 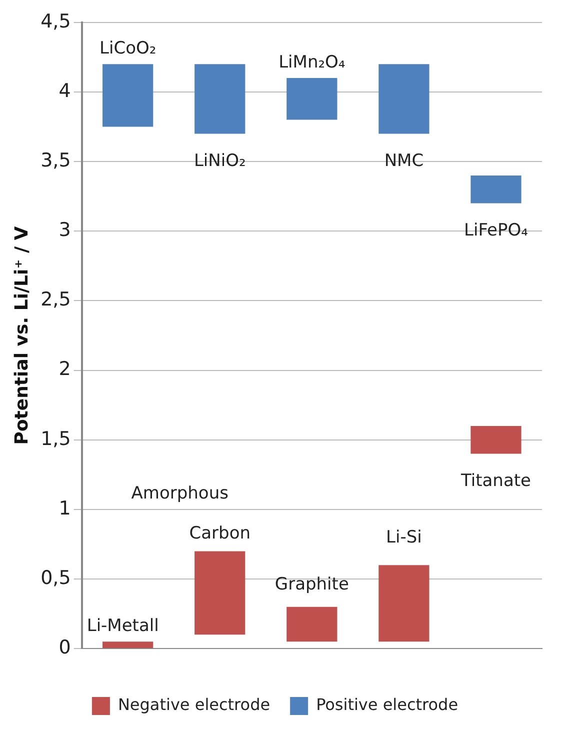 I want to click on annotation: Titanate, so click(x=495, y=481).